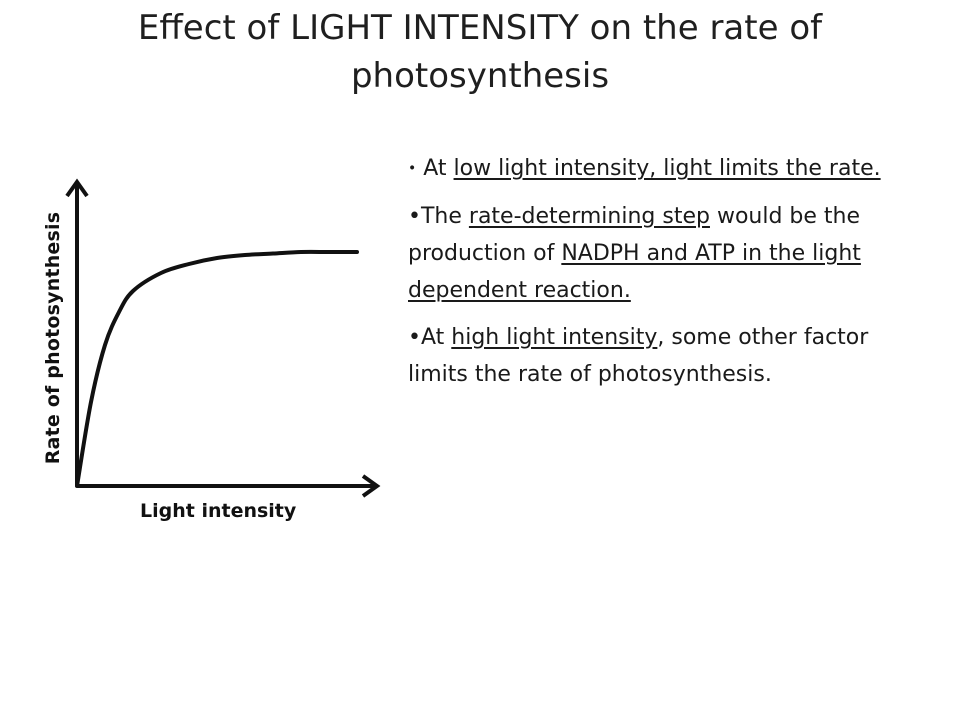 This screenshot has width=960, height=720. Describe the element at coordinates (554, 337) in the screenshot. I see `underlined-phrase: high light intensity` at that location.